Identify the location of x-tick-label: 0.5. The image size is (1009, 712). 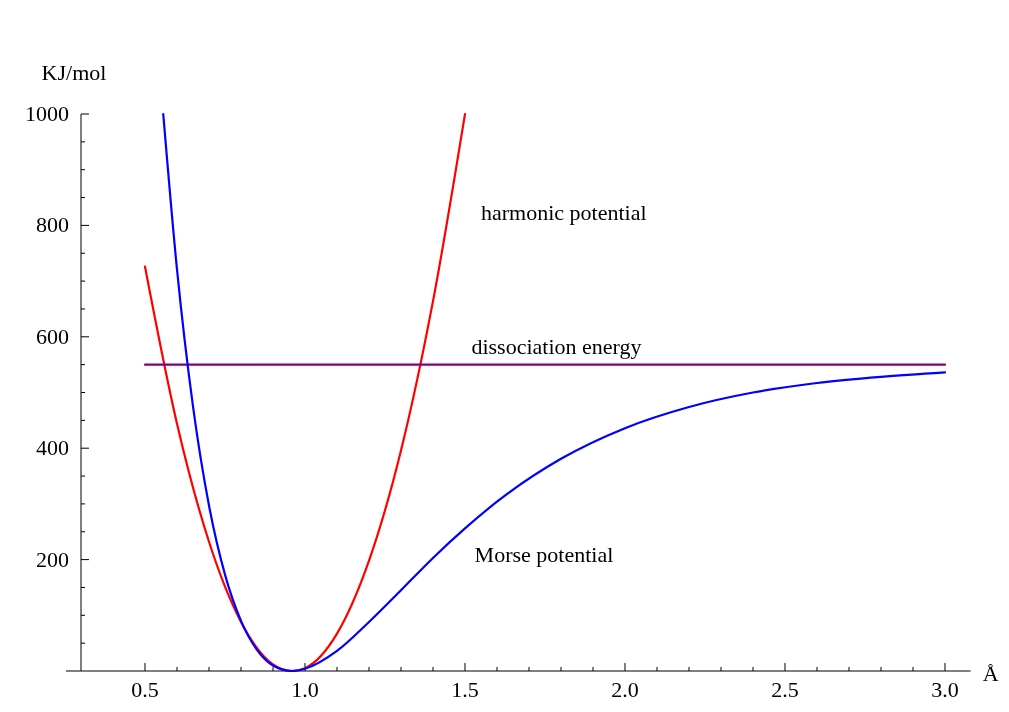
(145, 689).